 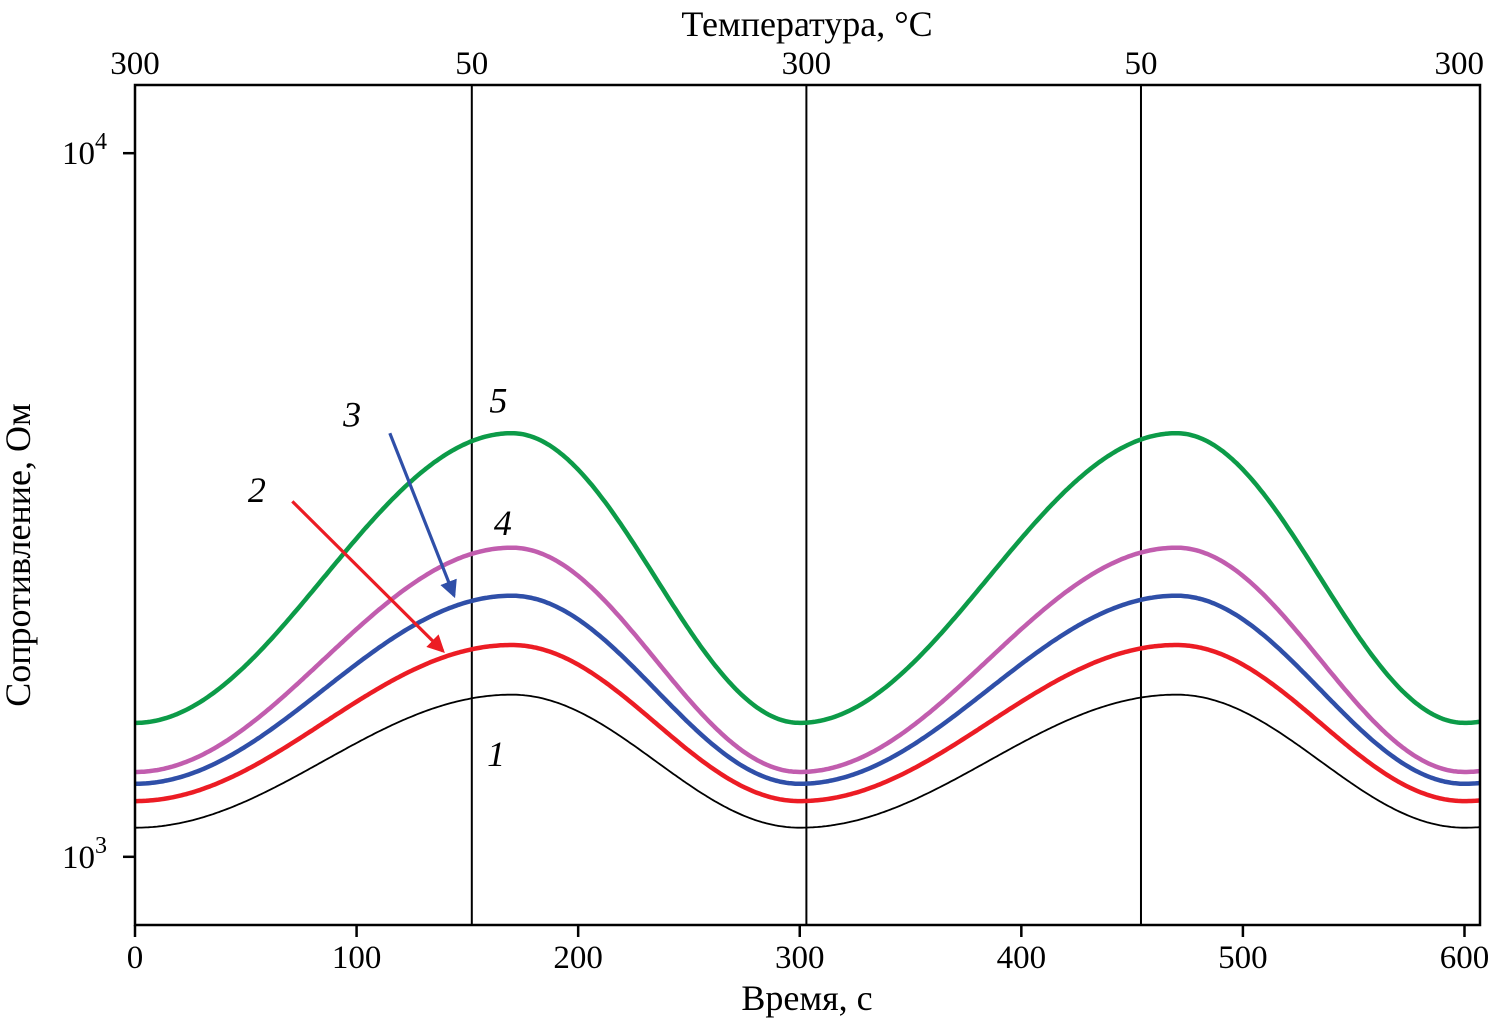 What do you see at coordinates (578, 958) in the screenshot?
I see `x-tick-label: 200` at bounding box center [578, 958].